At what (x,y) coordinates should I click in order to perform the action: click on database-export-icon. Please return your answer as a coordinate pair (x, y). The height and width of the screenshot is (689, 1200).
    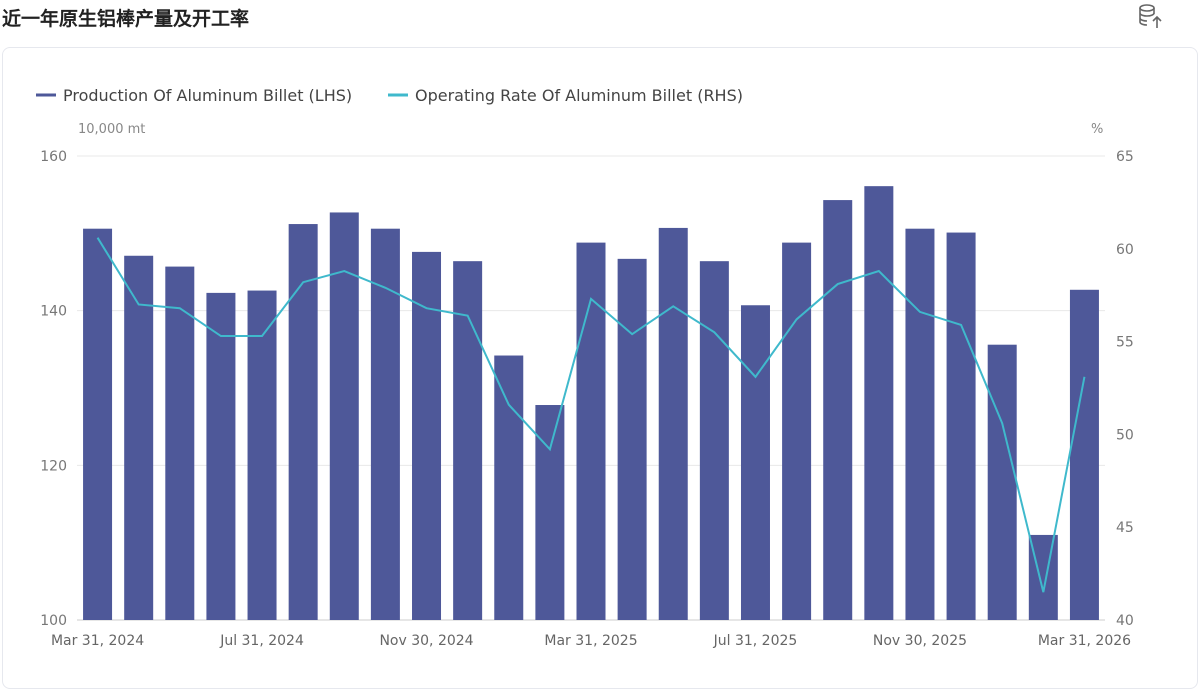
    Looking at the image, I should click on (1150, 16).